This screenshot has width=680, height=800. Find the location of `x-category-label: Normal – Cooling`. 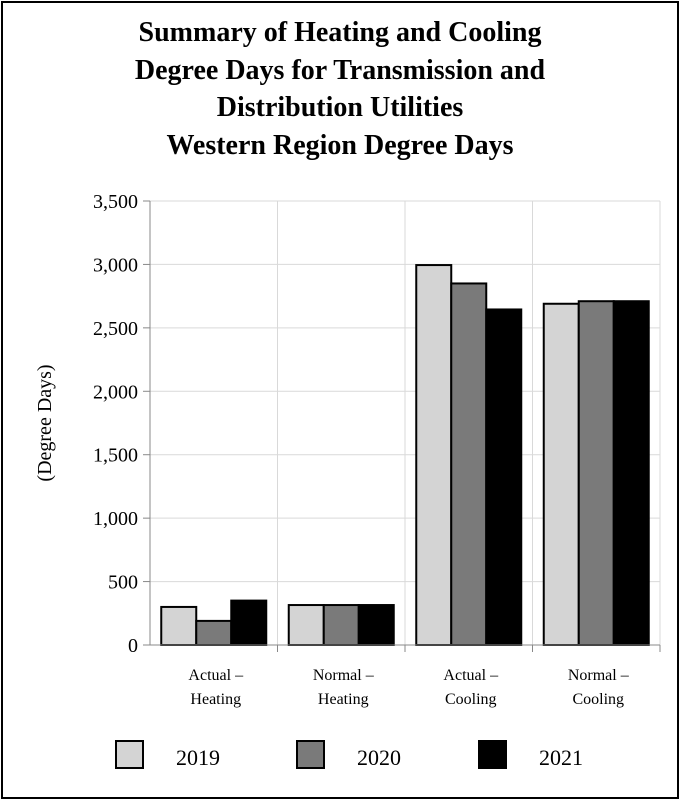

x-category-label: Normal – Cooling is located at coordinates (599, 687).